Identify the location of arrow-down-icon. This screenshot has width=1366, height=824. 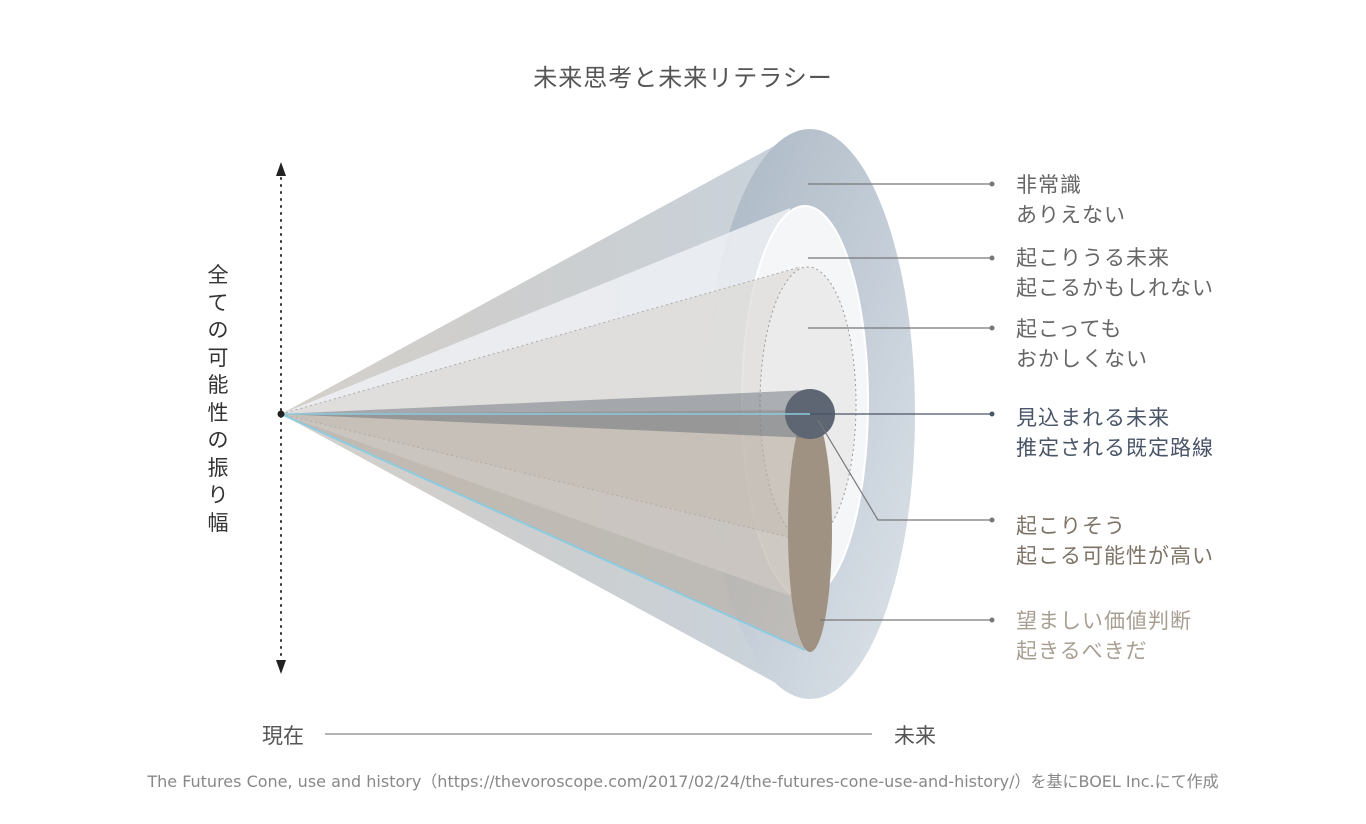
(281, 667).